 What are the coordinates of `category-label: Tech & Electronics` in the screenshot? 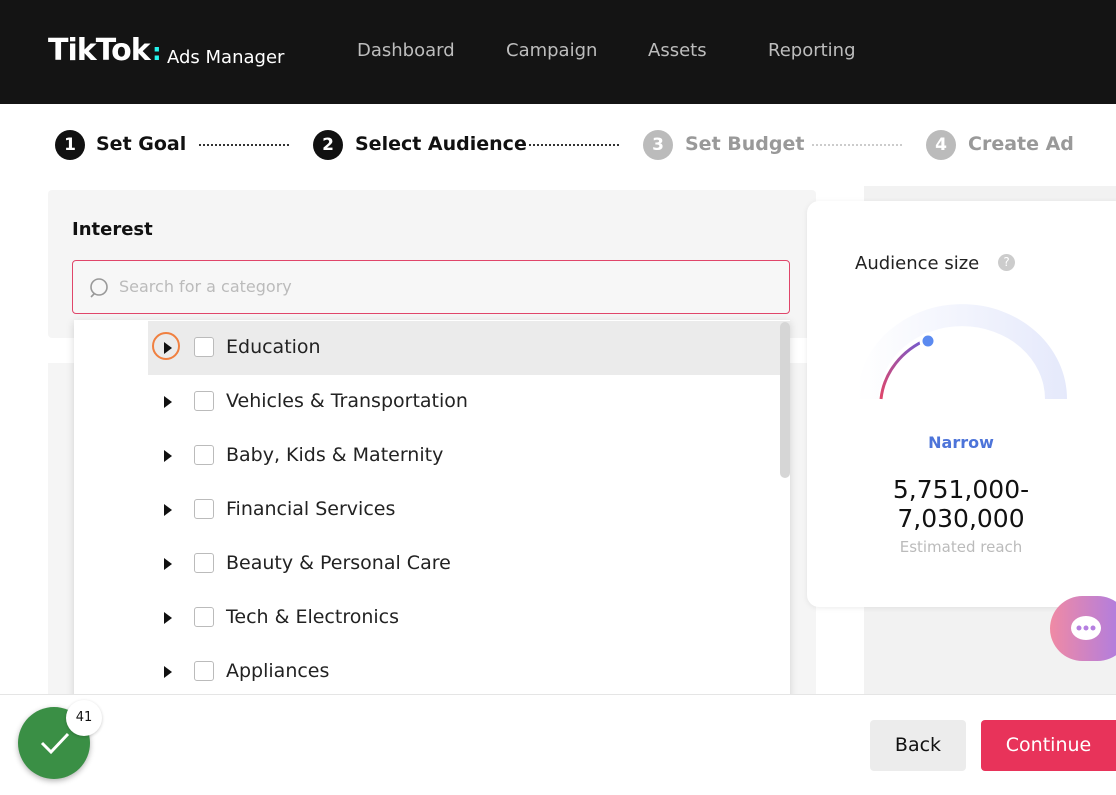 It's located at (313, 617).